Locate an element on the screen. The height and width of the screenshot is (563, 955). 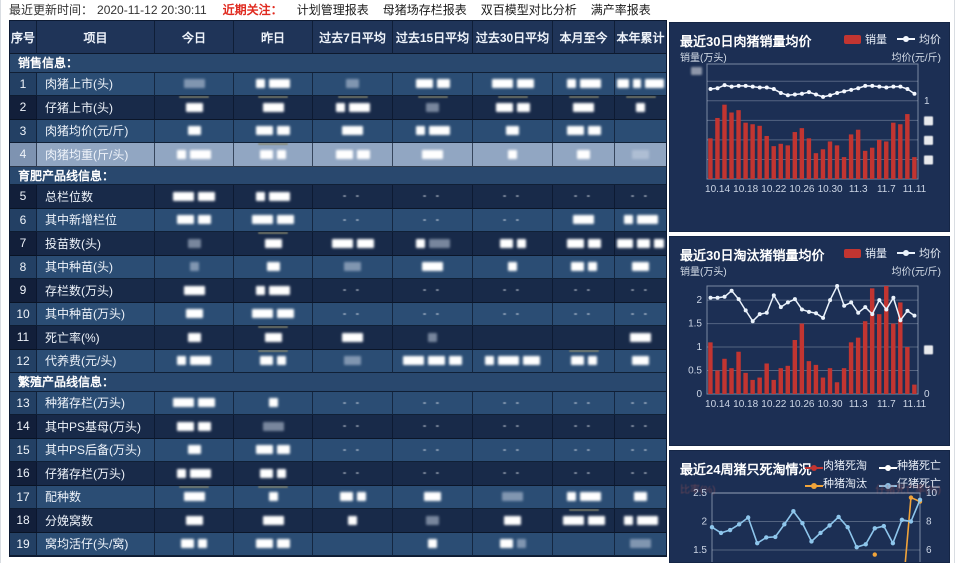
table-row: 7 投苗数(头) is located at coordinates (338, 244).